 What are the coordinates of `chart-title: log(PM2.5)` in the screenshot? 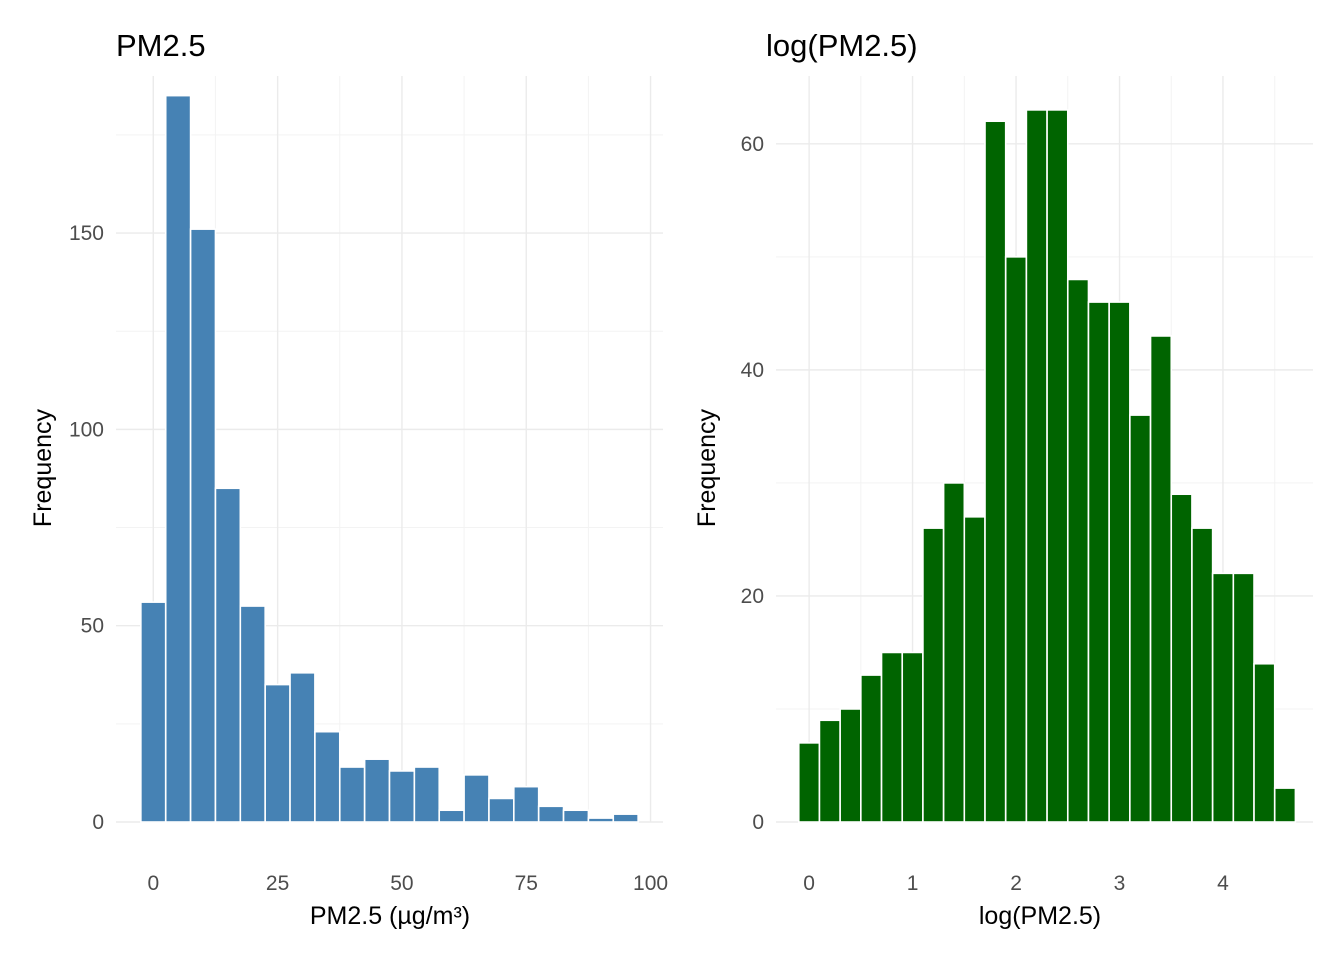 It's located at (842, 45).